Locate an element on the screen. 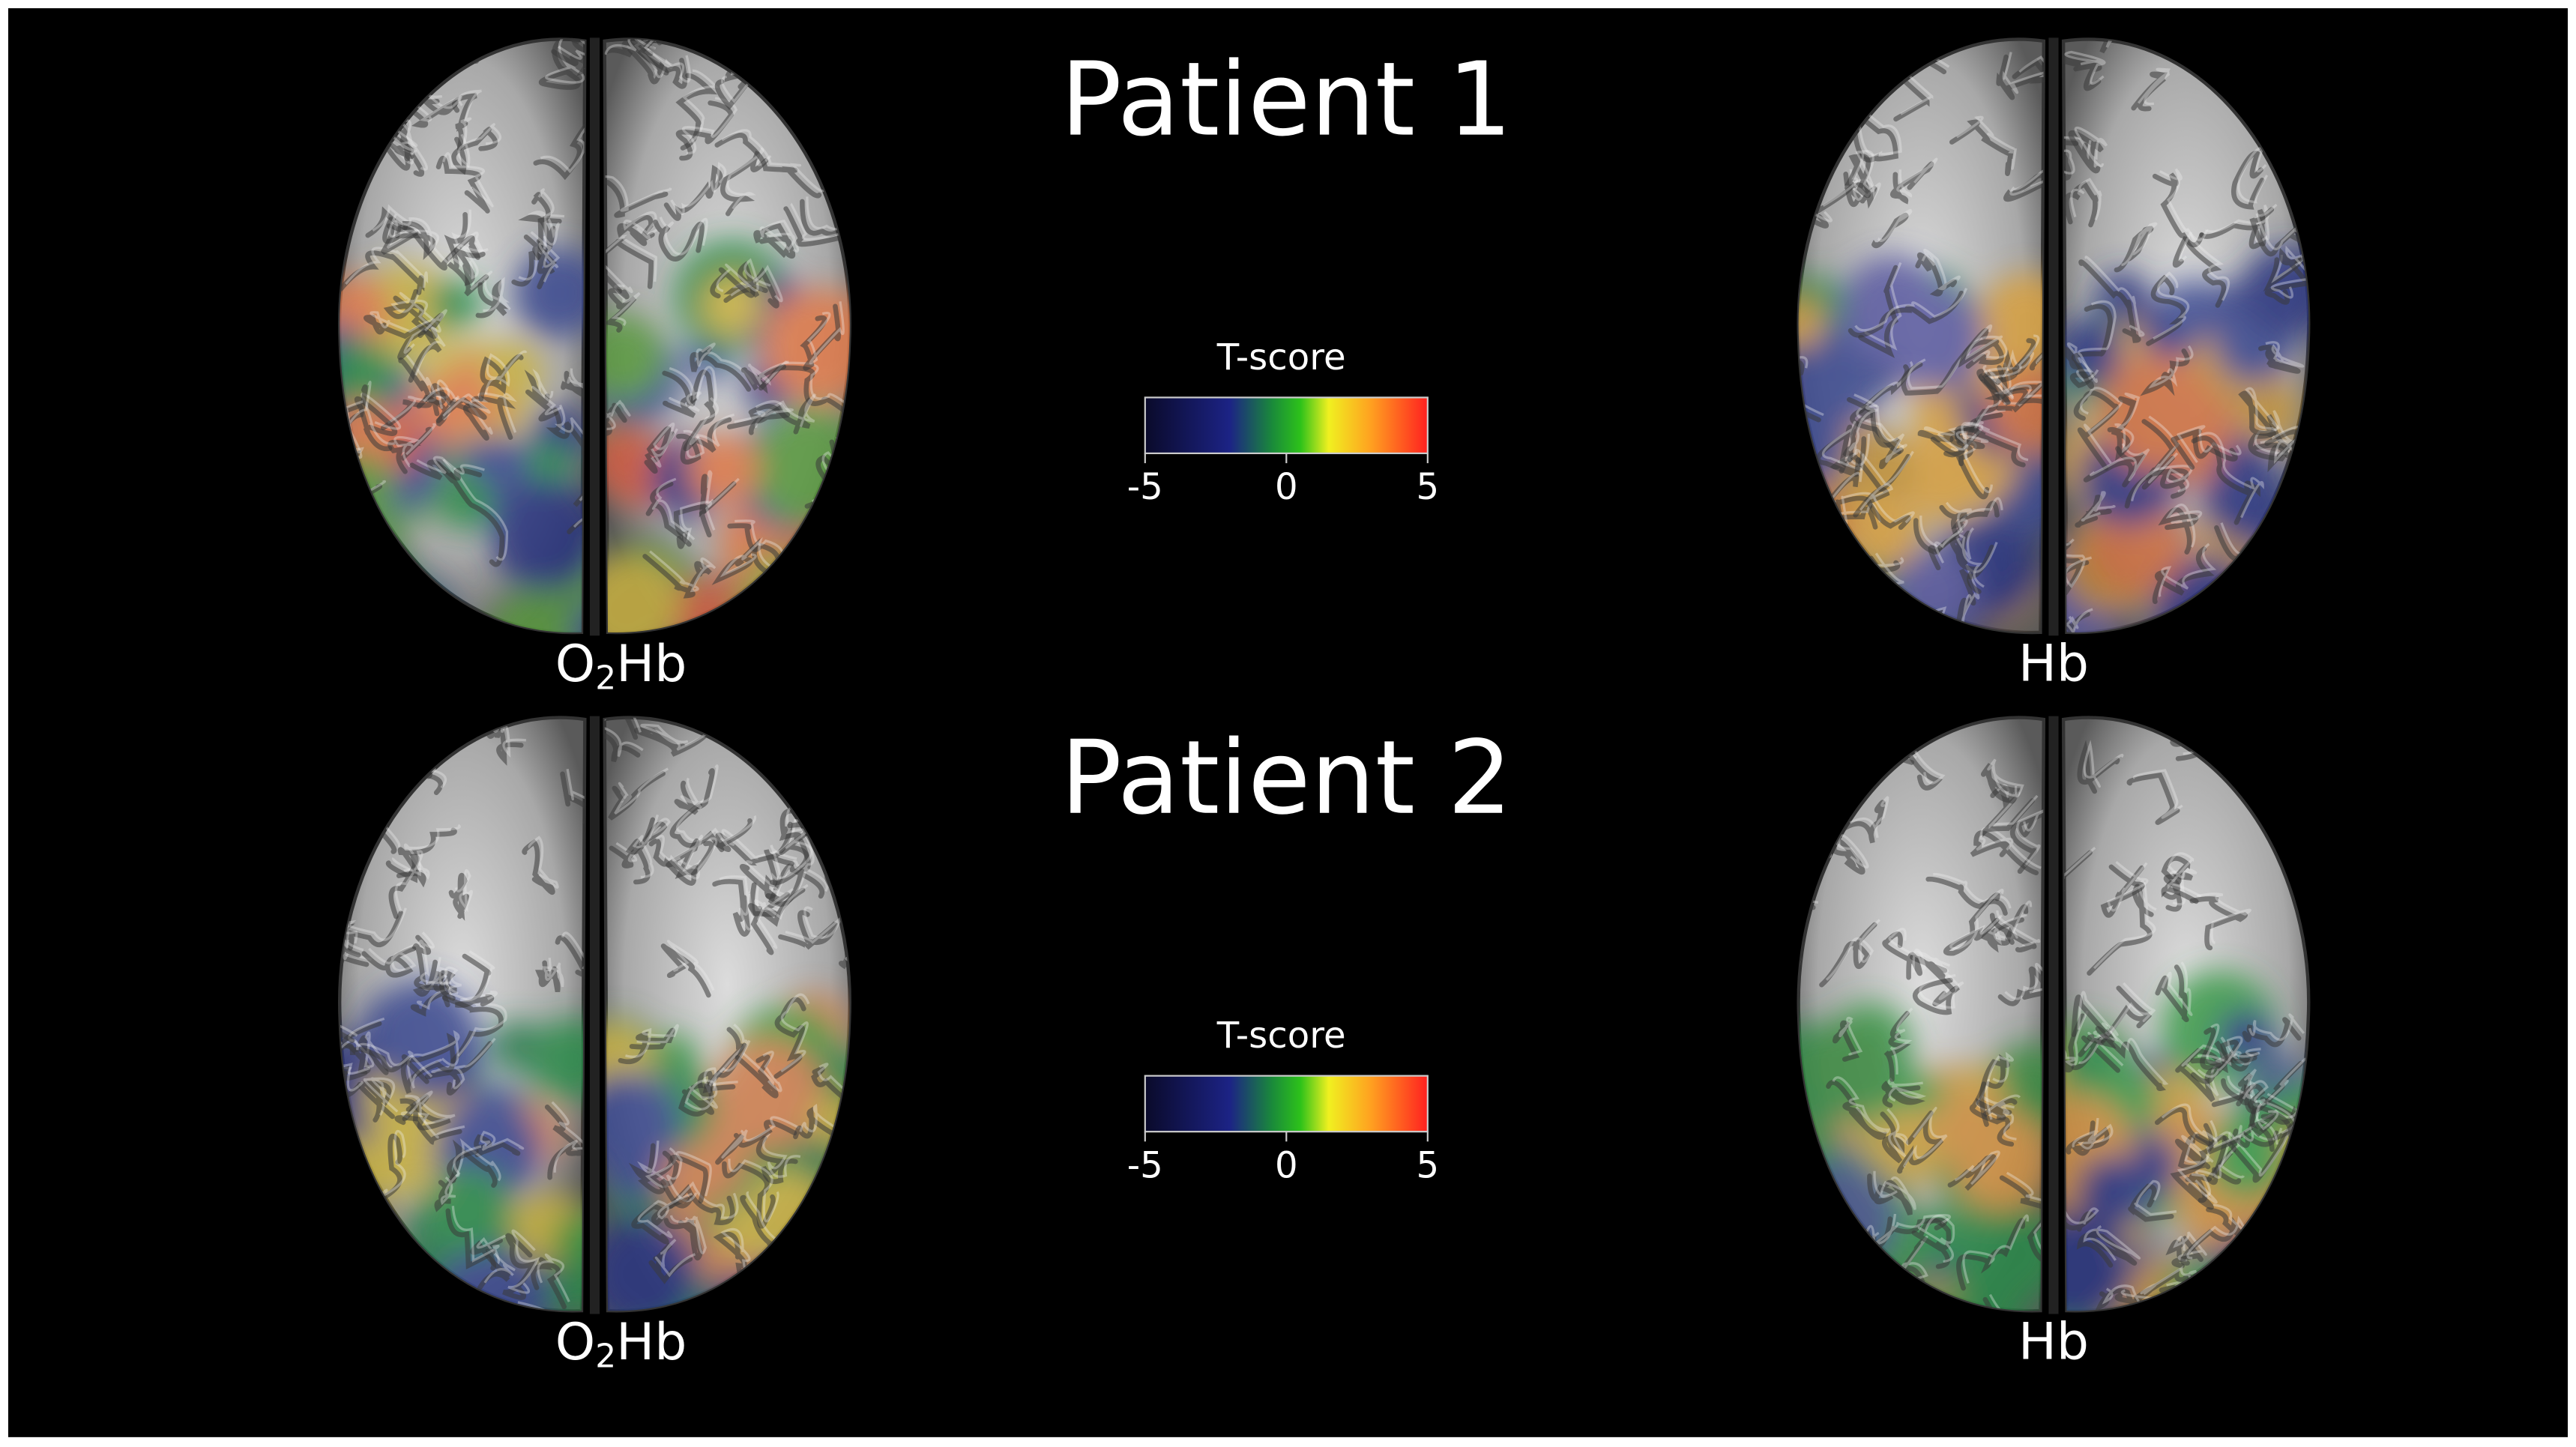 This screenshot has height=1447, width=2576. colorbar-tick-label: 5 is located at coordinates (1427, 487).